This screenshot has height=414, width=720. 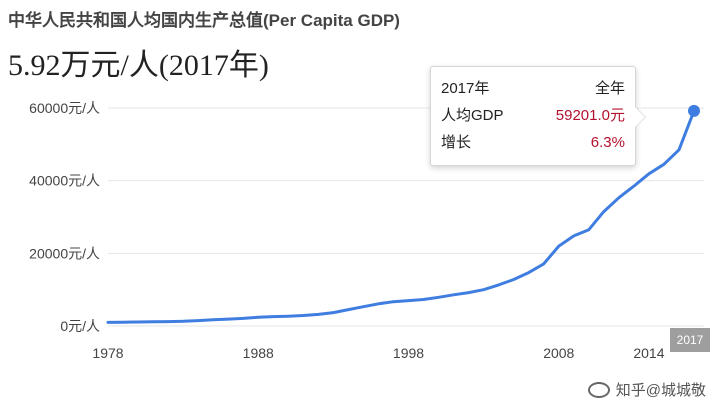 What do you see at coordinates (609, 88) in the screenshot?
I see `tooltip-period: 全年` at bounding box center [609, 88].